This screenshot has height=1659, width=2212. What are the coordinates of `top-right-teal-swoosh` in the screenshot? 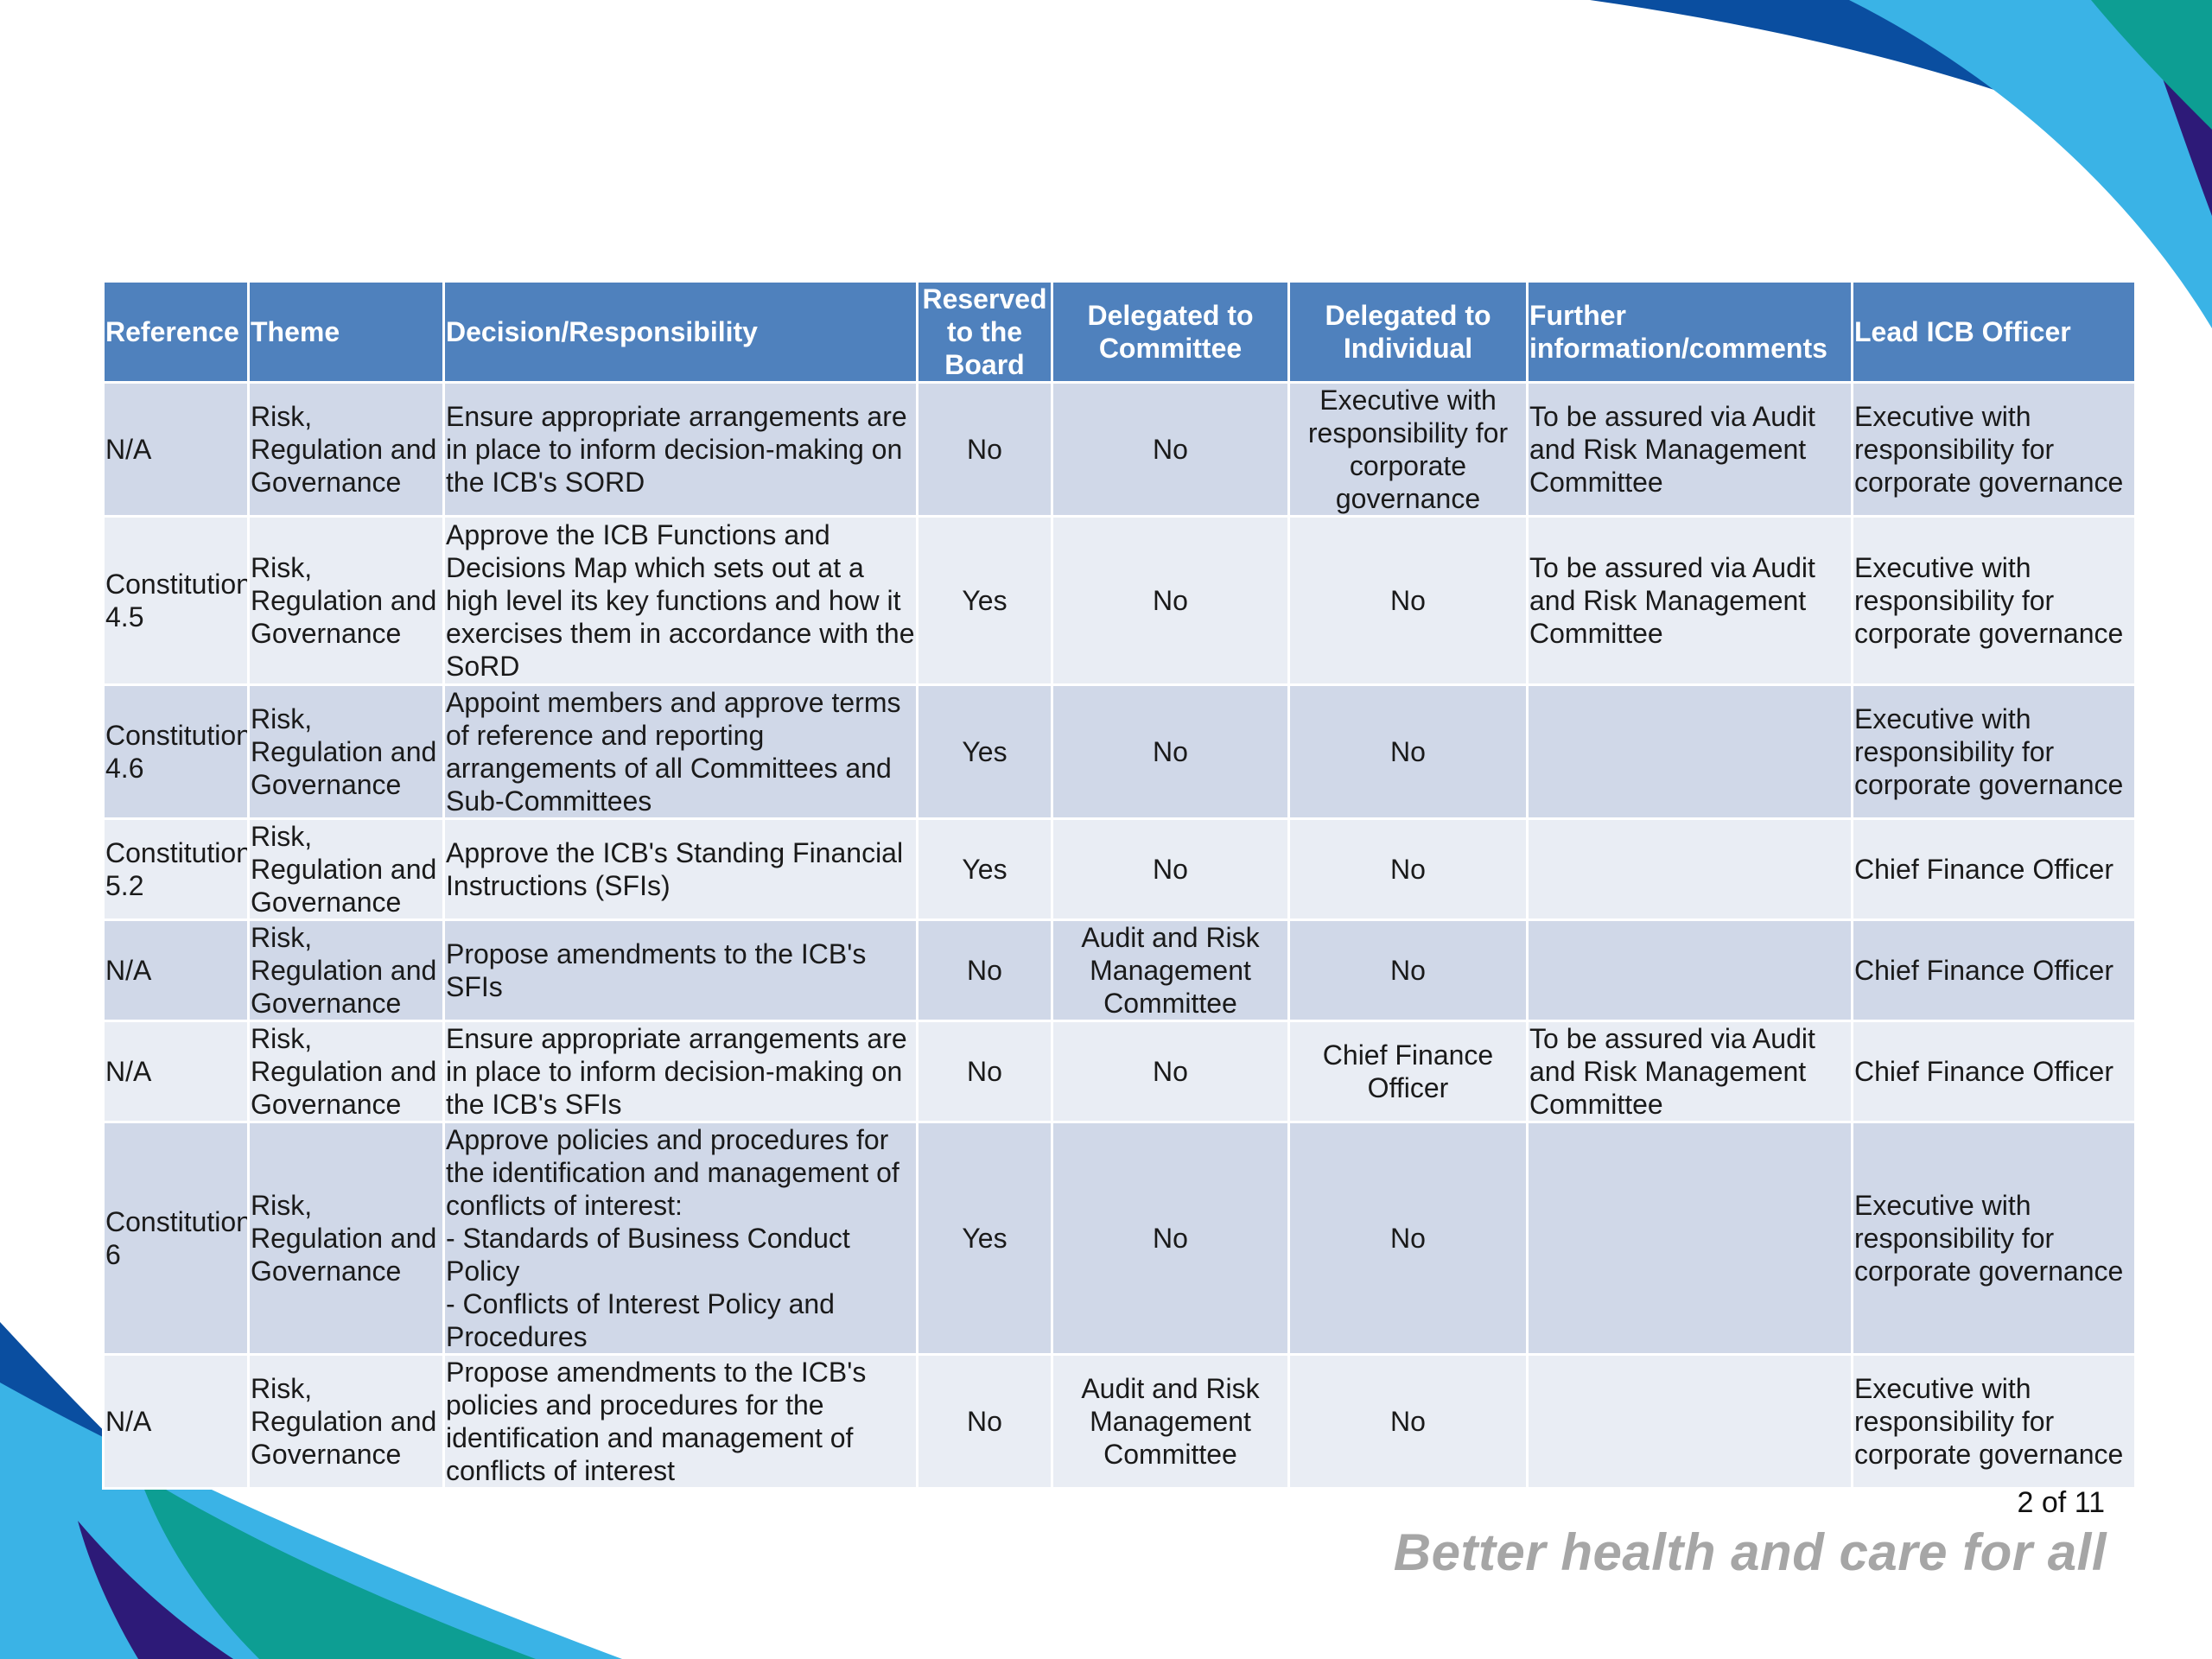 It's located at (2151, 65).